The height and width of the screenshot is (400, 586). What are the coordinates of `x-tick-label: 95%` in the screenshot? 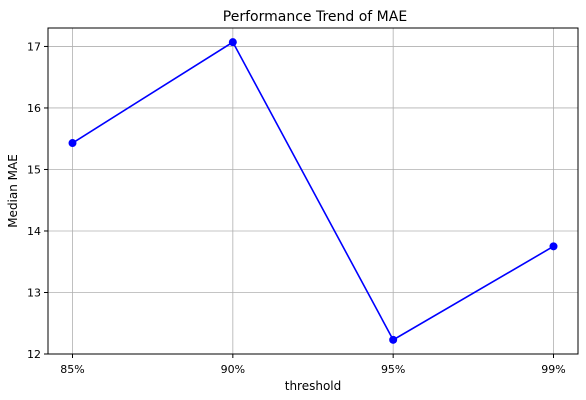 It's located at (393, 369).